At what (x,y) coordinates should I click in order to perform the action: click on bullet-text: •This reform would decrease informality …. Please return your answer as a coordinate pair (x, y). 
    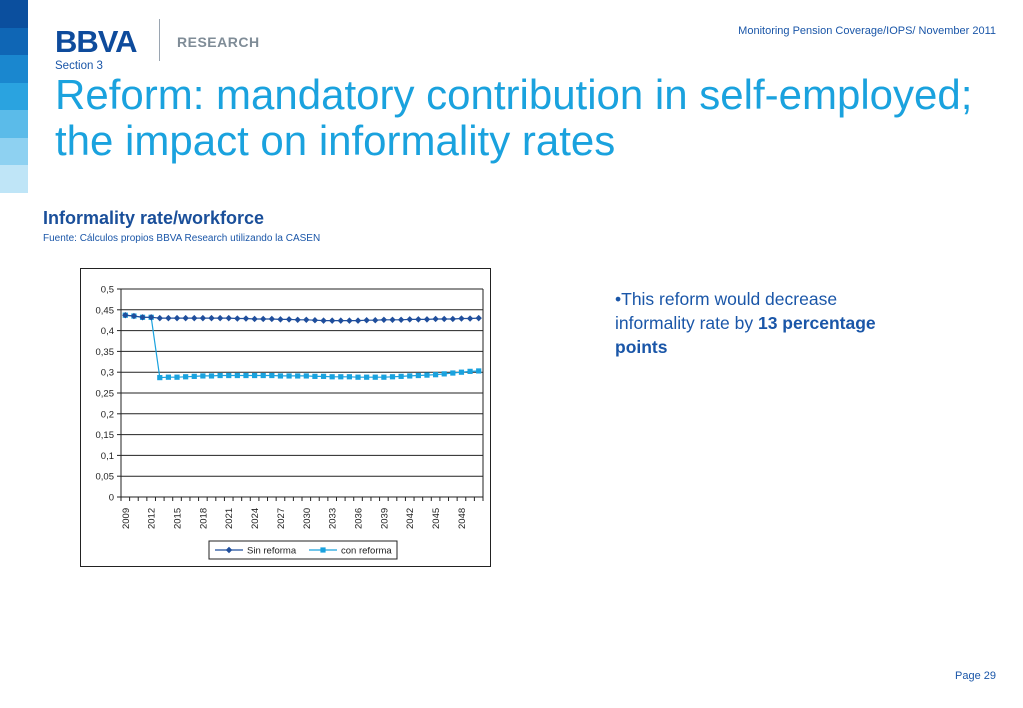
    Looking at the image, I should click on (726, 311).